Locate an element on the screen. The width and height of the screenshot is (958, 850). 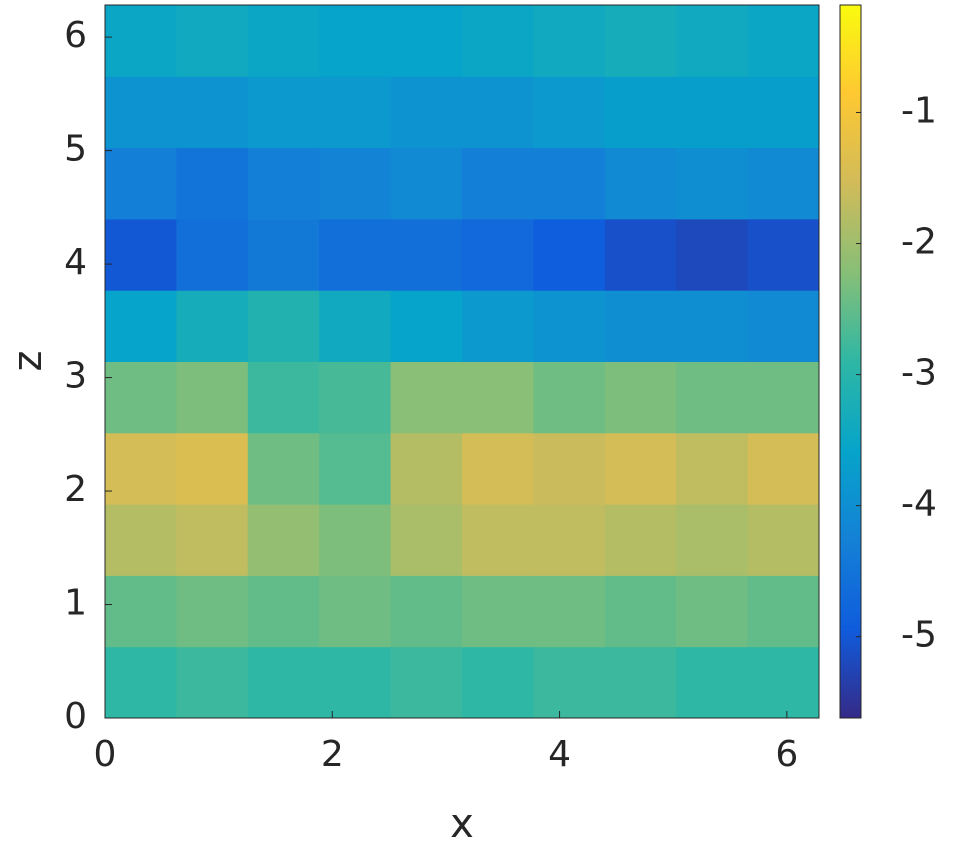
colorbar-tick-label: -4 is located at coordinates (919, 504).